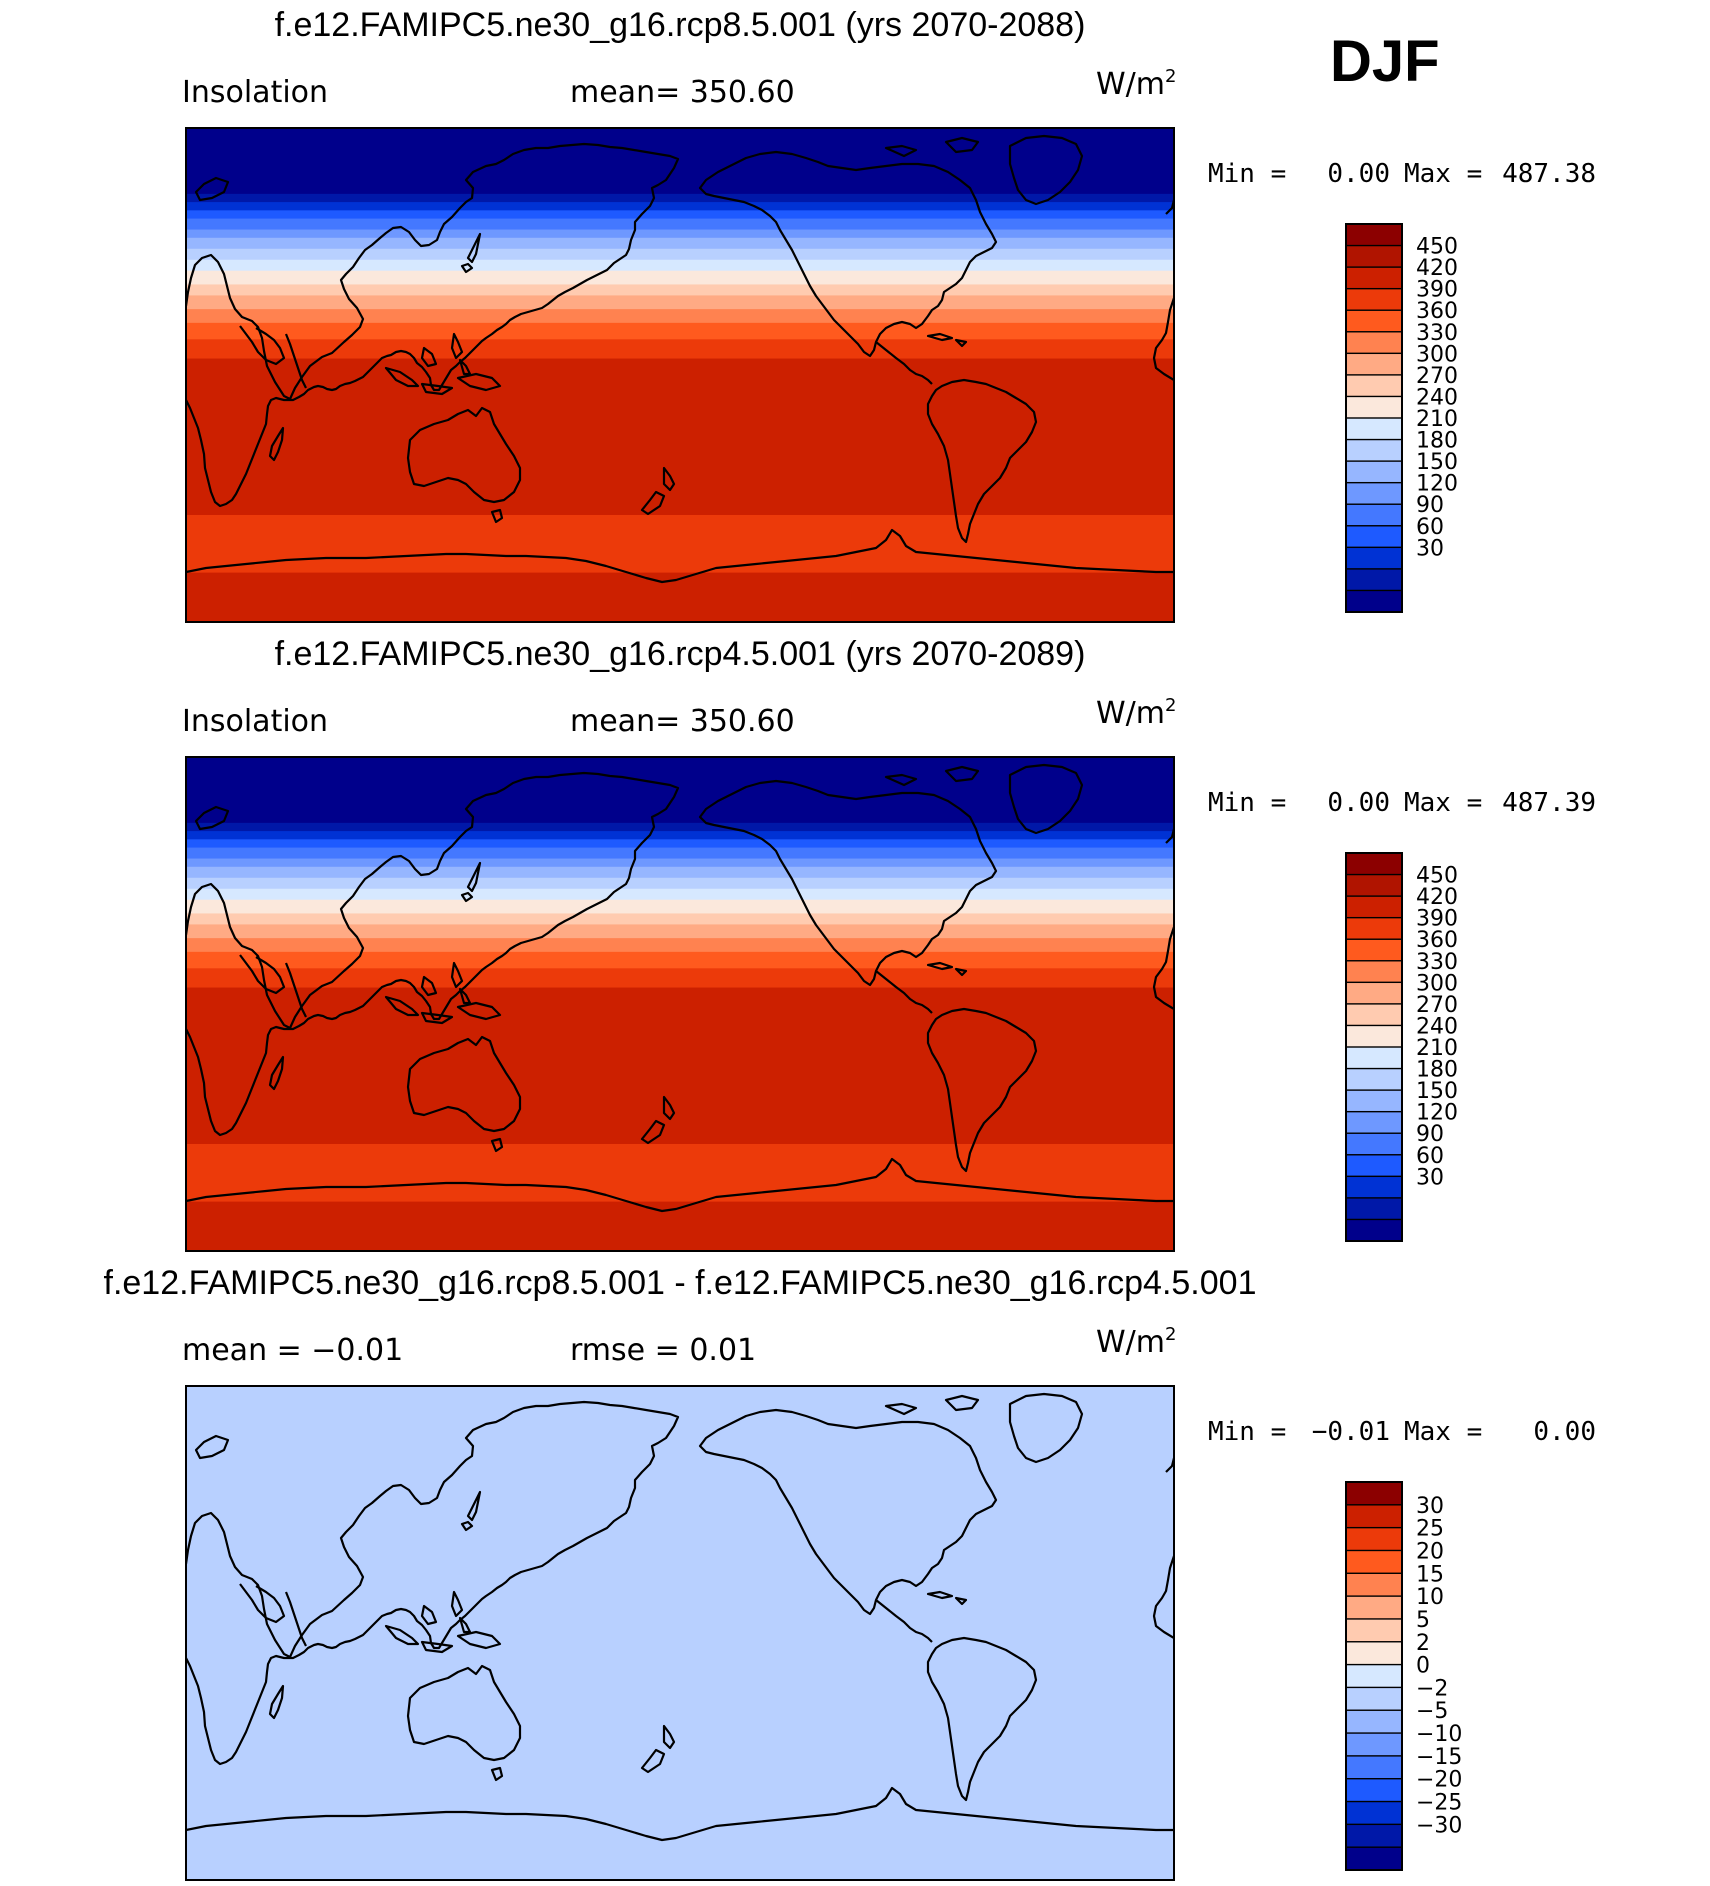 This screenshot has width=1710, height=1886. Describe the element at coordinates (1437, 311) in the screenshot. I see `colorbar-tick-label: 360` at that location.